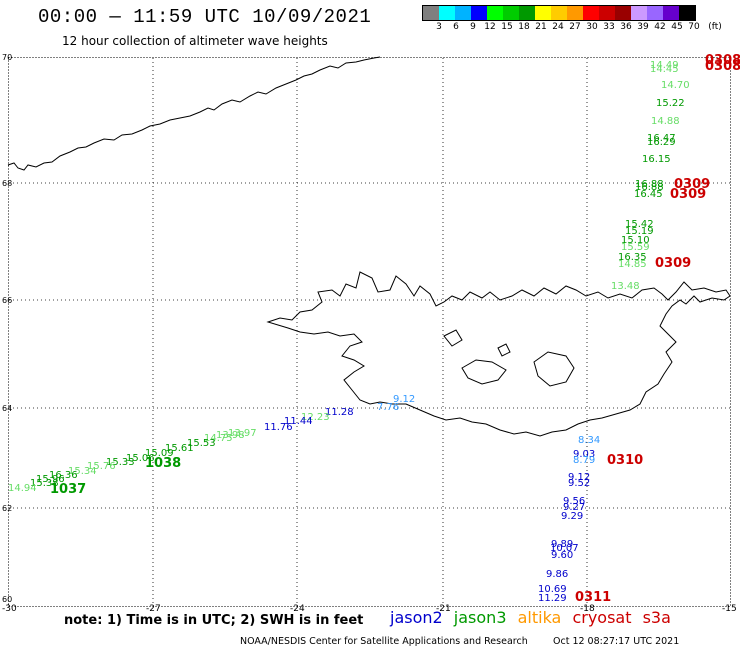 The width and height of the screenshot is (740, 650). I want to click on pass-time-label: 0311, so click(593, 597).